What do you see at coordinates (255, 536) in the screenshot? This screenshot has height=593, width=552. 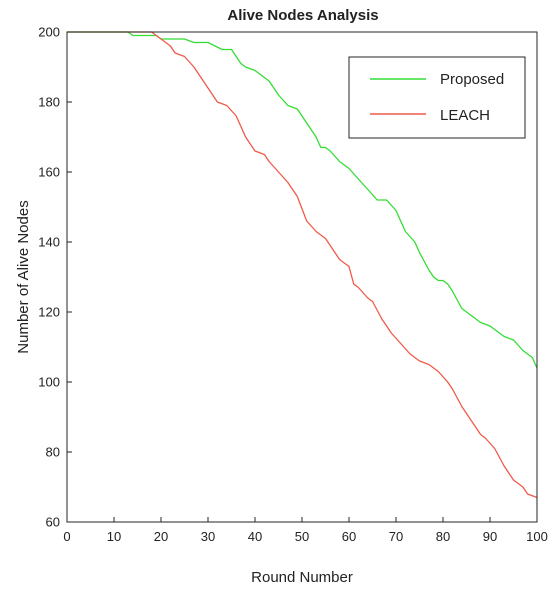 I see `x-tick-label: 40` at bounding box center [255, 536].